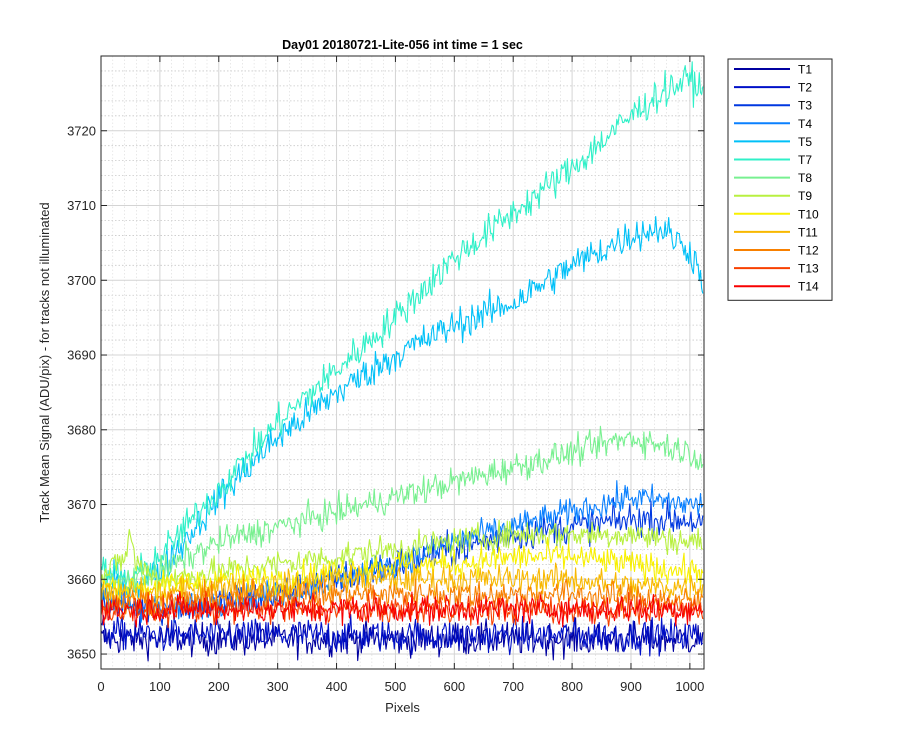 This screenshot has width=900, height=755. I want to click on legend-label: T14, so click(808, 287).